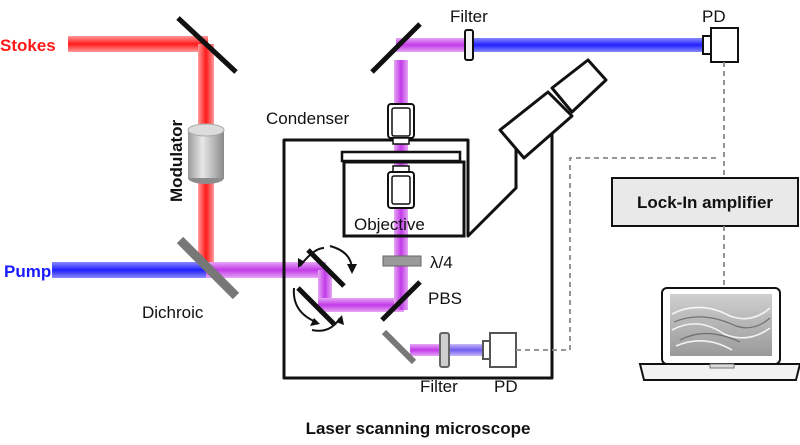 This screenshot has width=800, height=445. I want to click on pd-top-label: PD, so click(714, 16).